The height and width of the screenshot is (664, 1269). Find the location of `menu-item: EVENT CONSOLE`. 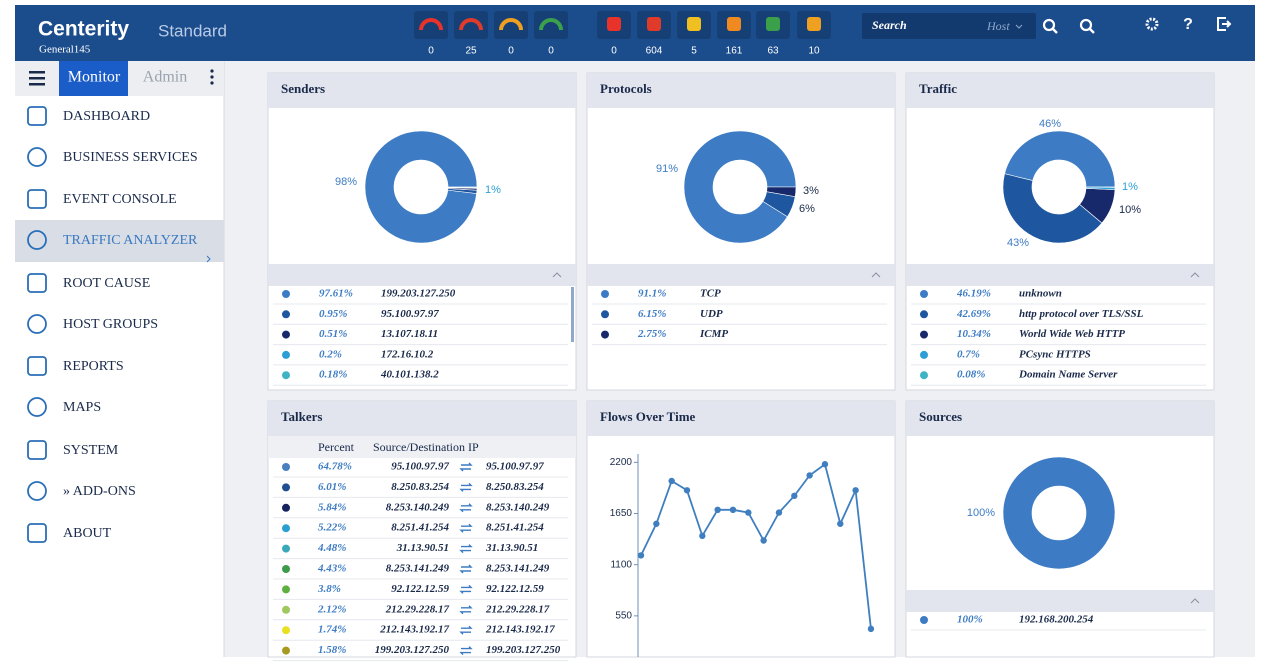

menu-item: EVENT CONSOLE is located at coordinates (120, 199).